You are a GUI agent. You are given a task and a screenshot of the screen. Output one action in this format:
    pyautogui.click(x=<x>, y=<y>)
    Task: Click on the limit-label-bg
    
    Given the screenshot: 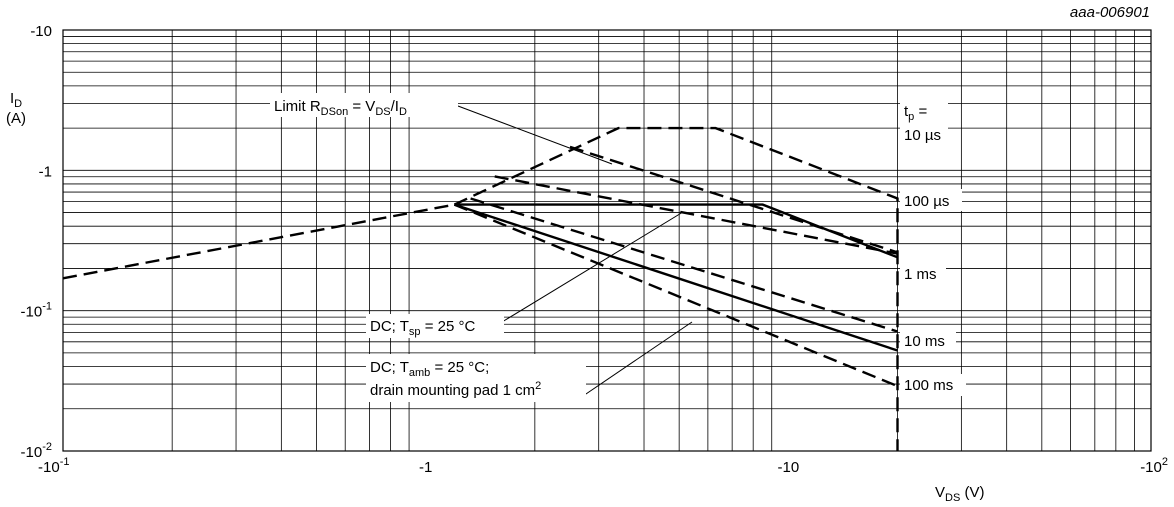 What is the action you would take?
    pyautogui.click(x=364, y=105)
    